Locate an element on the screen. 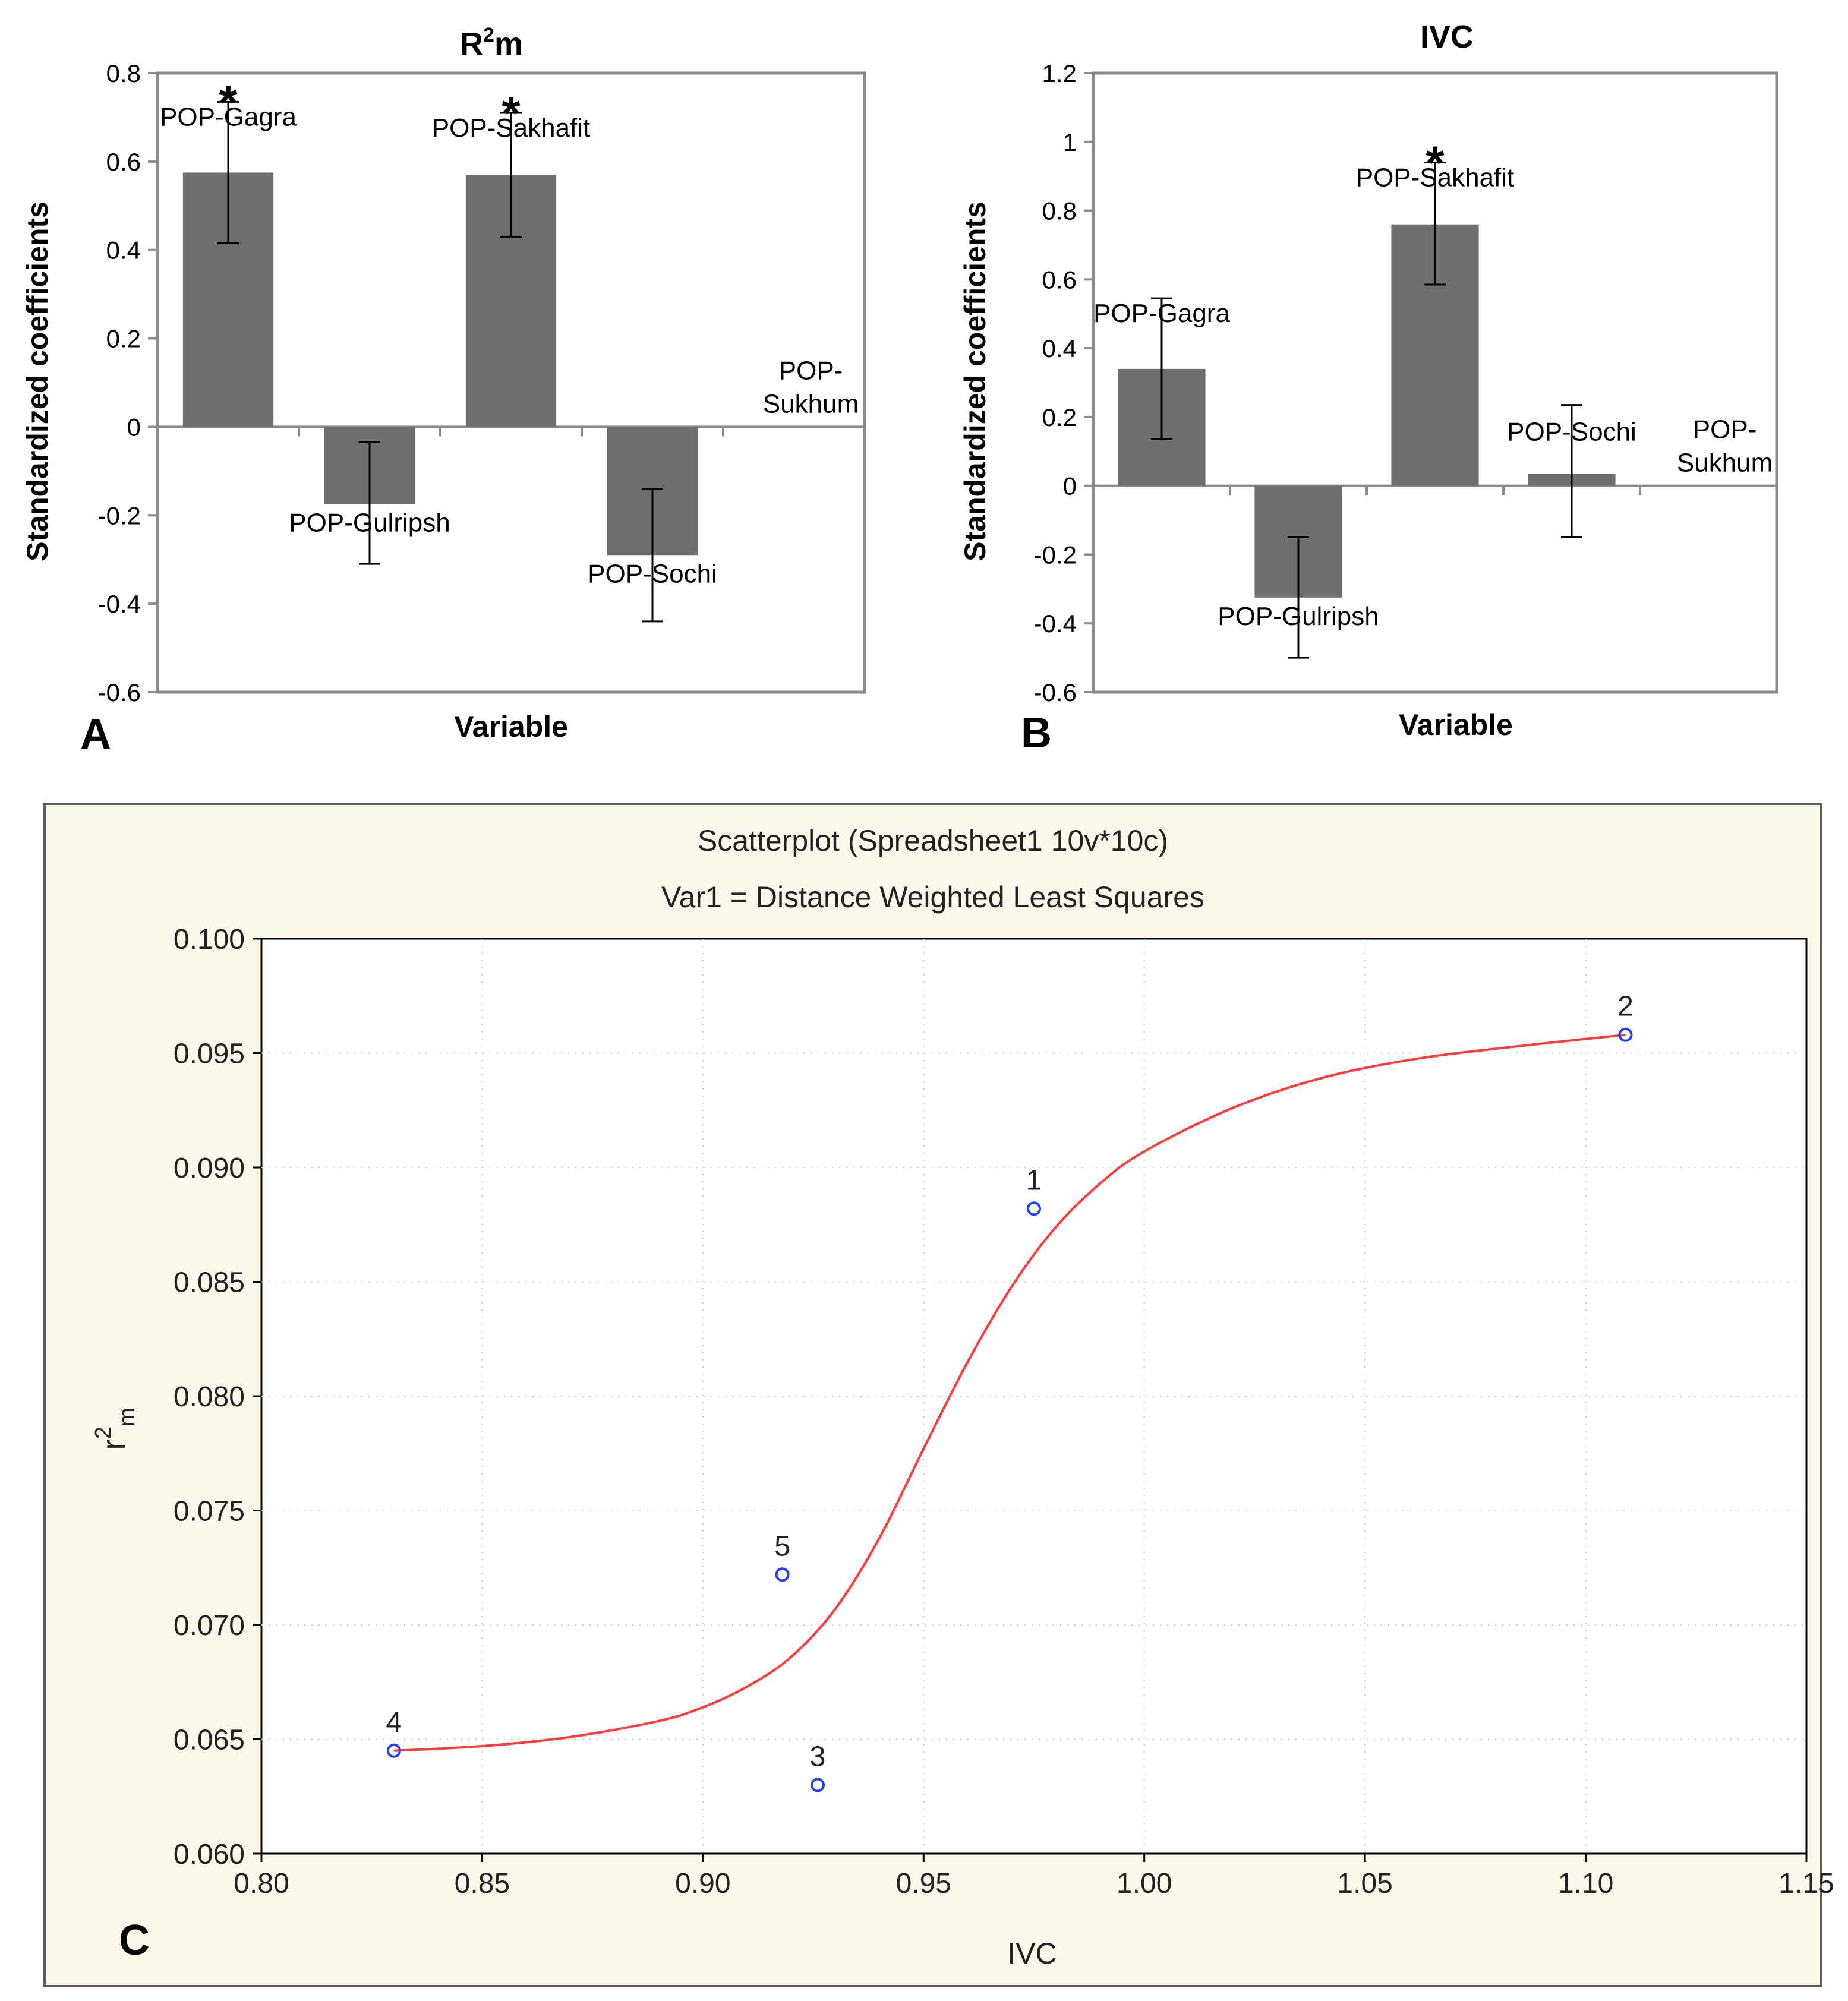 The height and width of the screenshot is (2001, 1848). panel-b-significance-star: * is located at coordinates (1435, 163).